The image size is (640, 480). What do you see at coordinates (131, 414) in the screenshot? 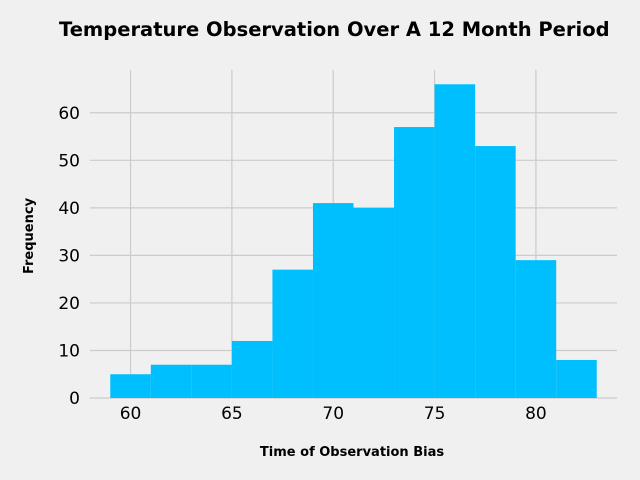
I see `x-tick-label: 60` at bounding box center [131, 414].